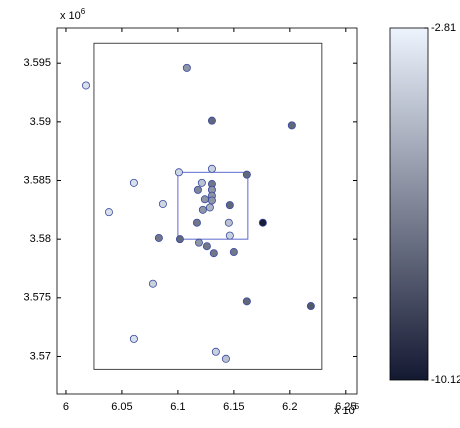  Describe the element at coordinates (345, 407) in the screenshot. I see `x-tick-label: 6.25` at that location.